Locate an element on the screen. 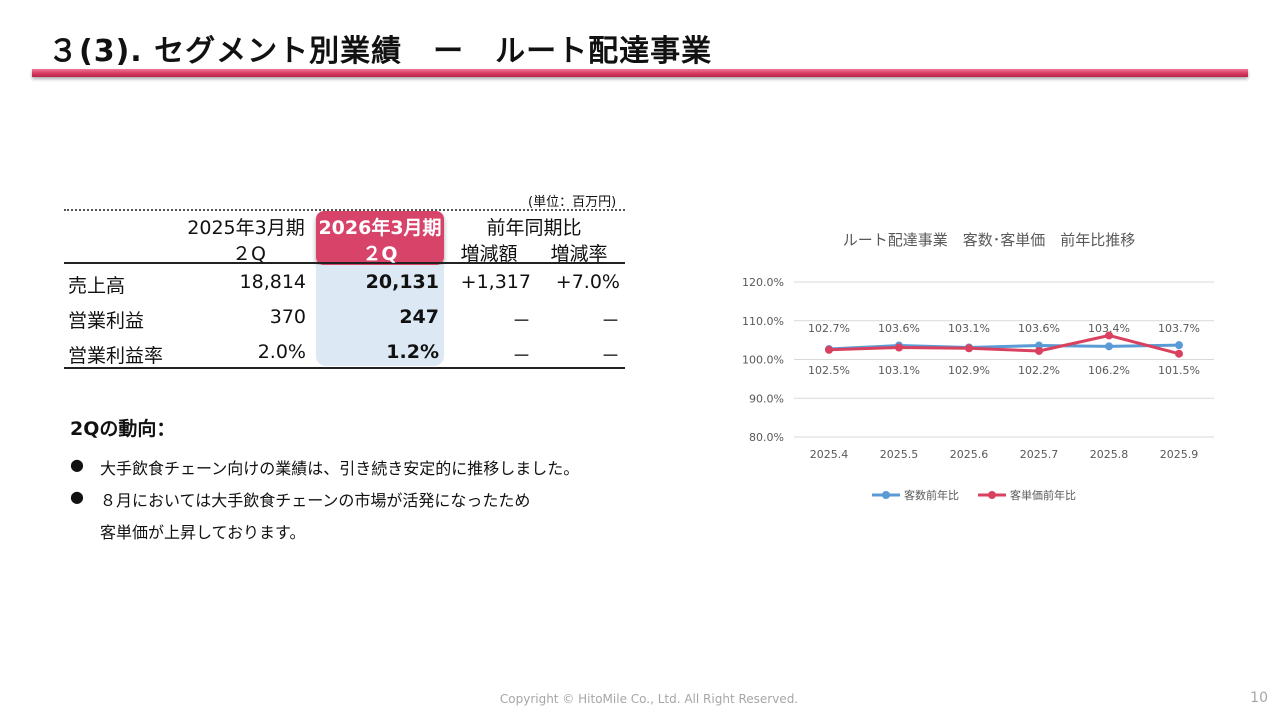 The width and height of the screenshot is (1280, 720). y-tick-label: 90.0% is located at coordinates (766, 398).